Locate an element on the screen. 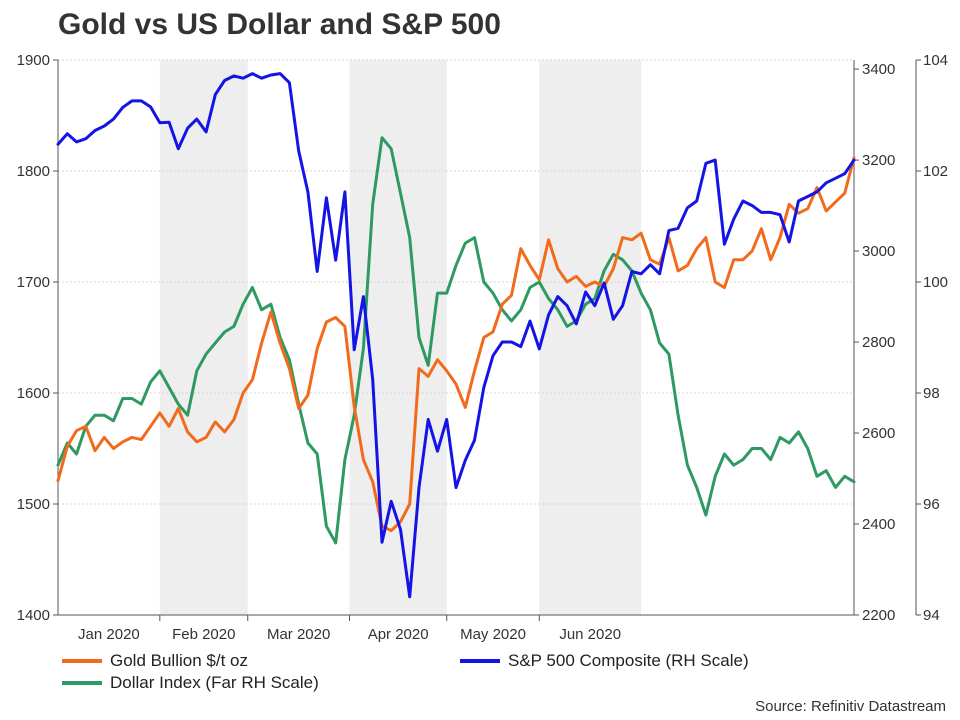 The width and height of the screenshot is (960, 720). legend-swatch-sp500 is located at coordinates (480, 661).